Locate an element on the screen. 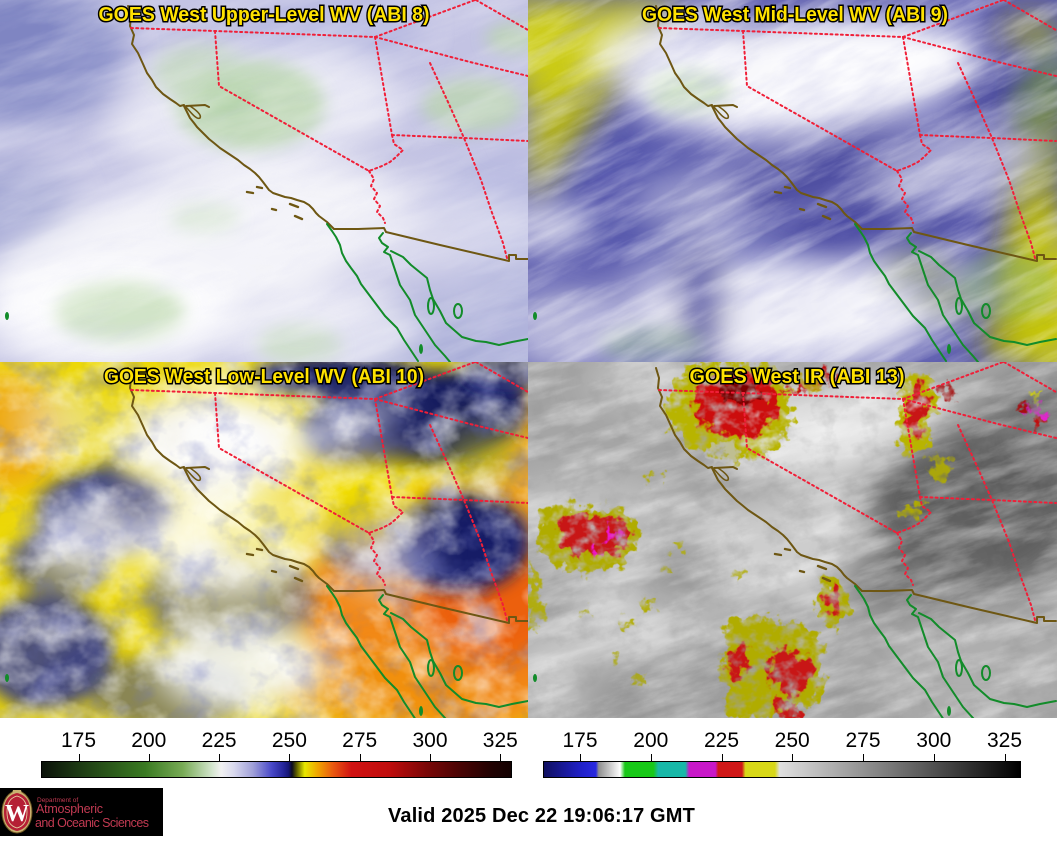 This screenshot has height=841, width=1057. svg-text: Atmospheric is located at coordinates (69, 809).